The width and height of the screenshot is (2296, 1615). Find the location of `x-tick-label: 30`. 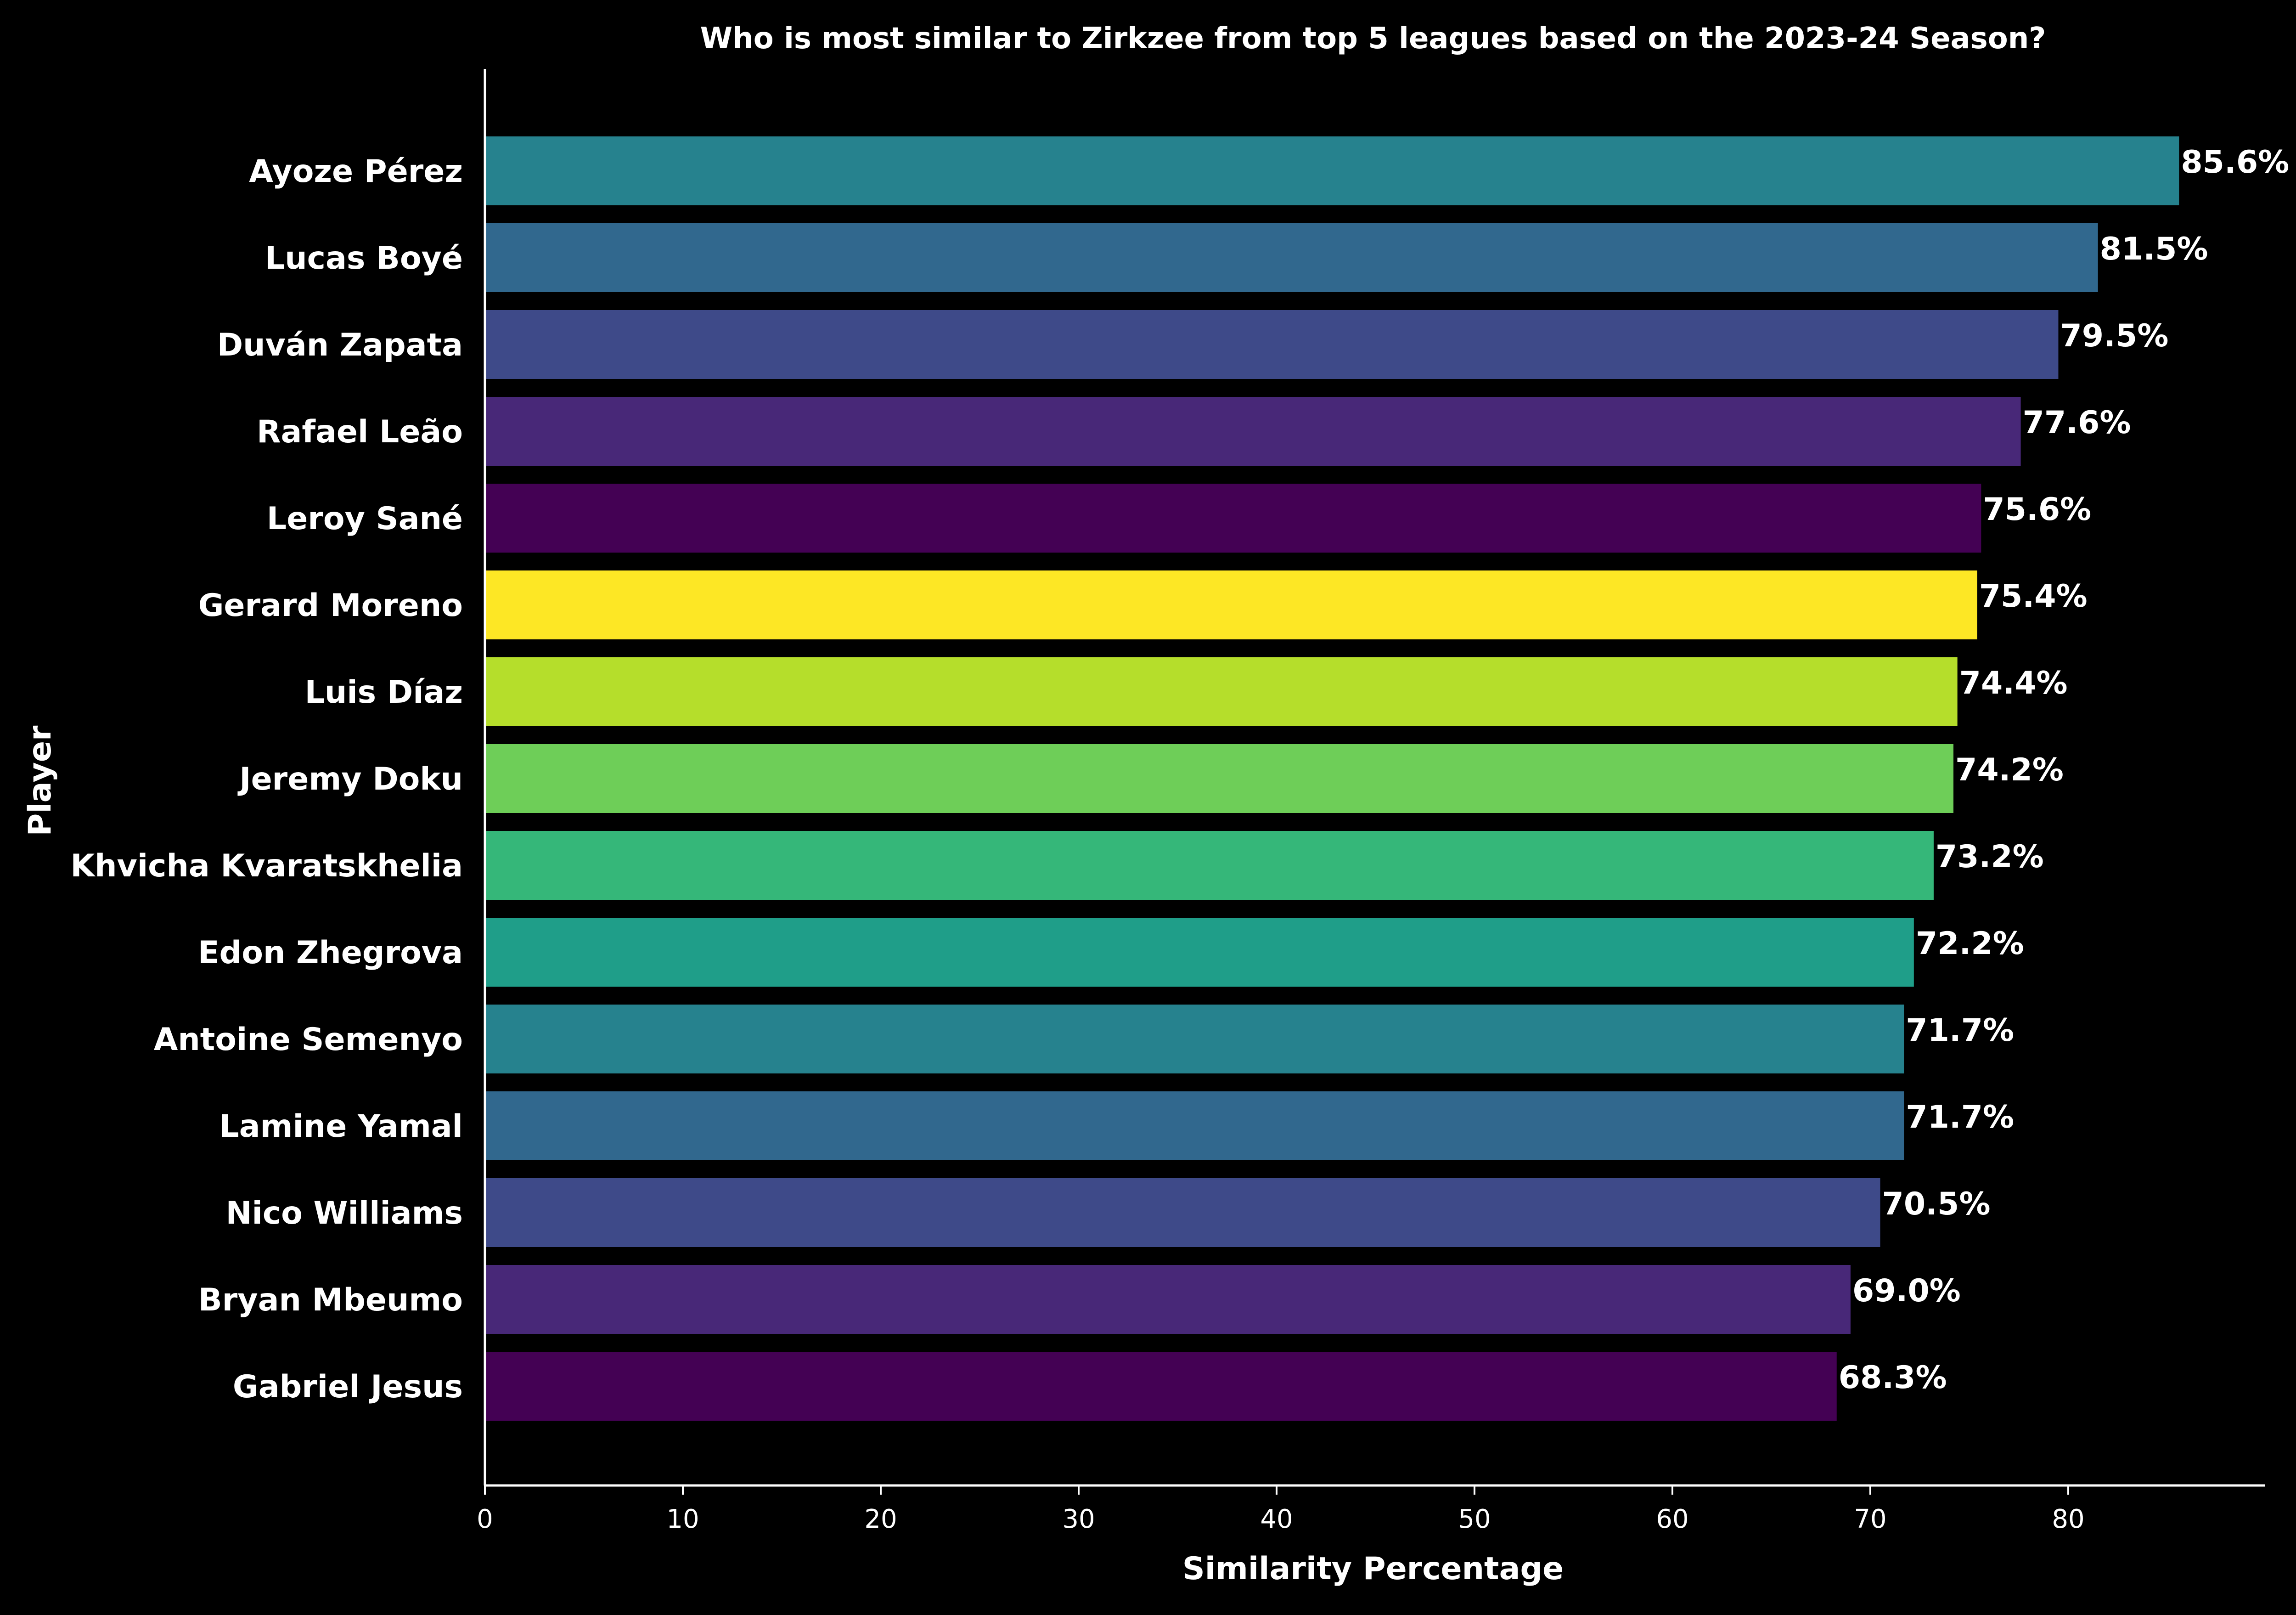

x-tick-label: 30 is located at coordinates (1078, 1519).